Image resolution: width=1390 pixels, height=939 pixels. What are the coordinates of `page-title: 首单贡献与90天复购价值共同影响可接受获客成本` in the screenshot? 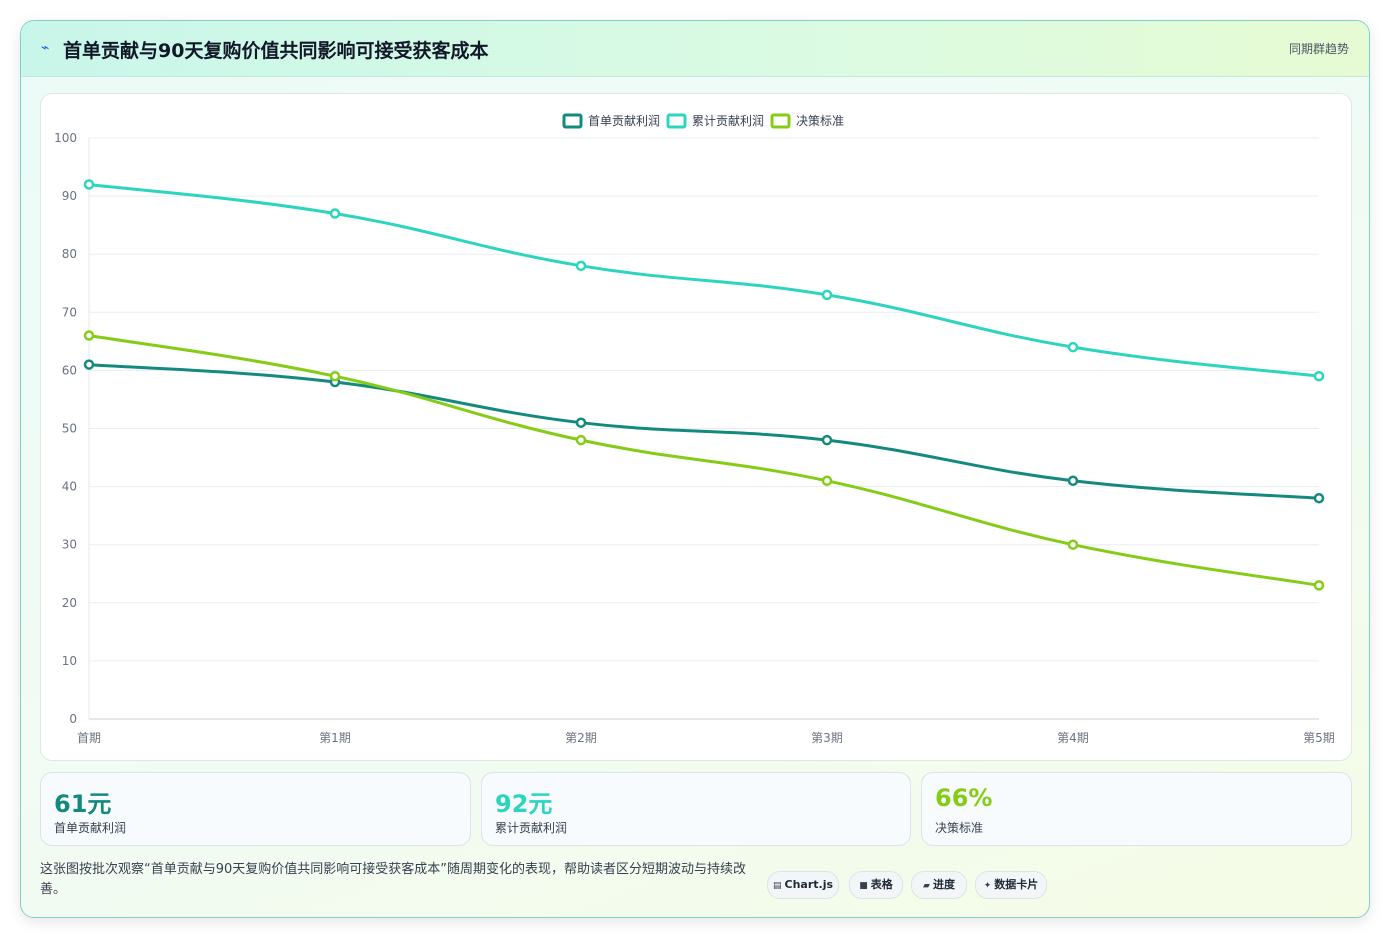 It's located at (276, 51).